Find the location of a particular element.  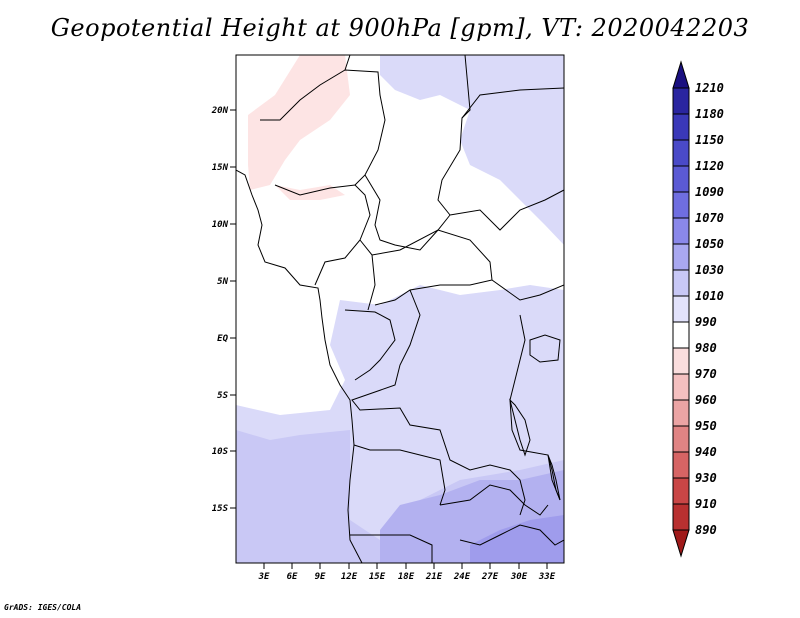

border-south-sudan is located at coordinates (527, 290).